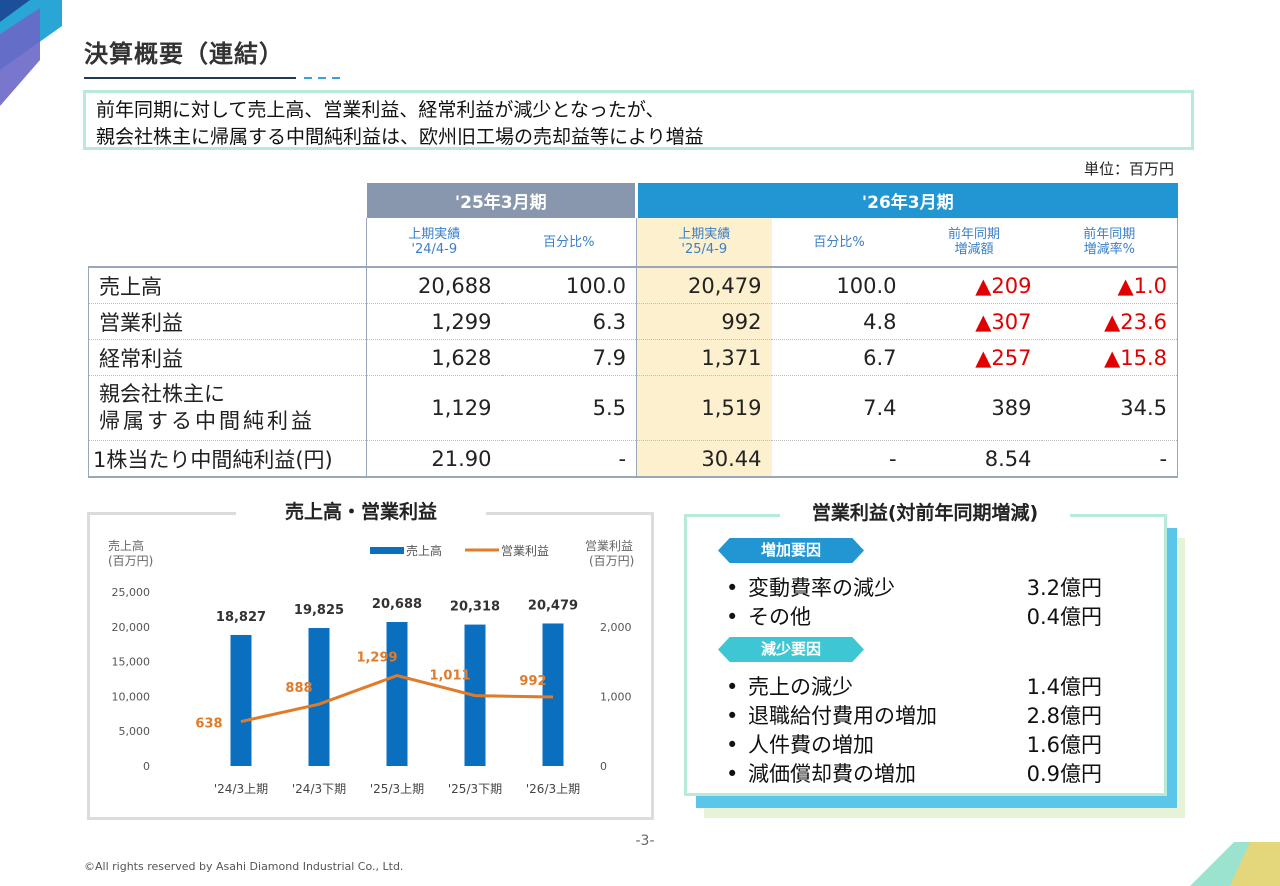  I want to click on profit-point-label: 1,011, so click(449, 676).